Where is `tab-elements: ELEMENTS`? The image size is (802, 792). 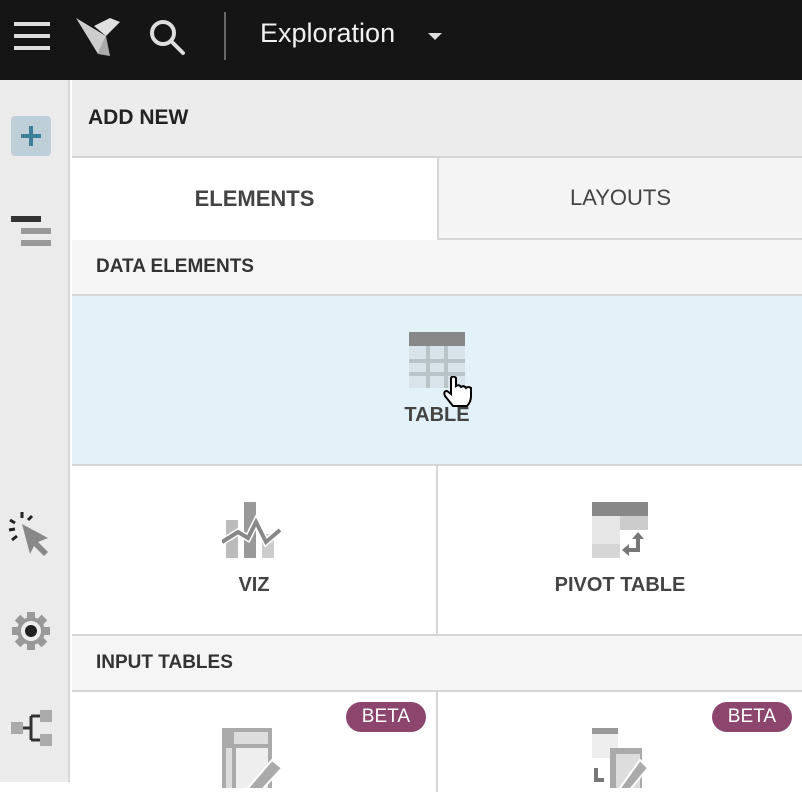
tab-elements: ELEMENTS is located at coordinates (254, 199).